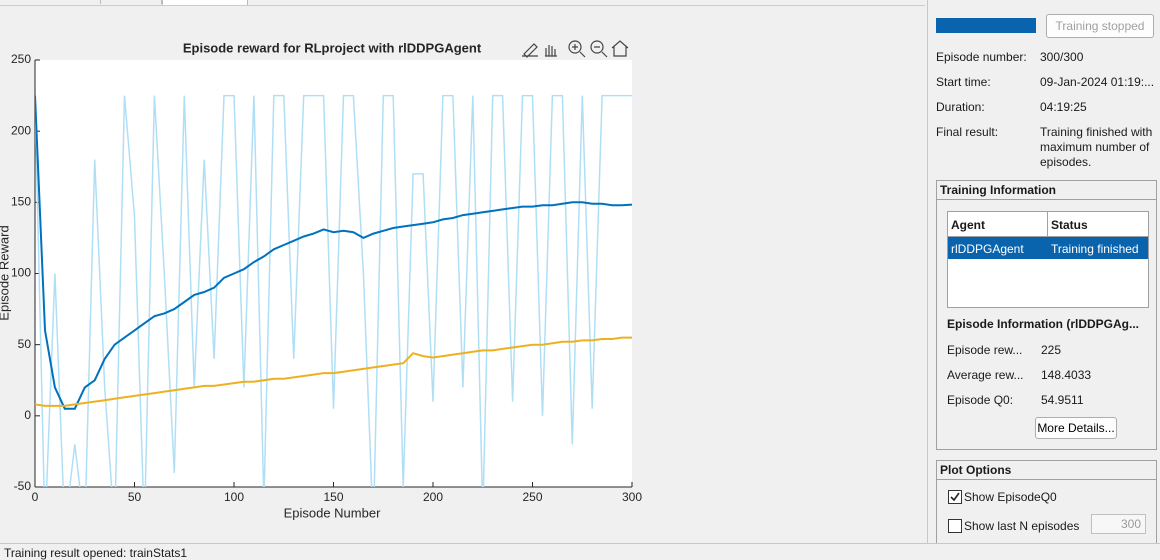 This screenshot has height=560, width=1160. I want to click on checkmark, so click(955, 497).